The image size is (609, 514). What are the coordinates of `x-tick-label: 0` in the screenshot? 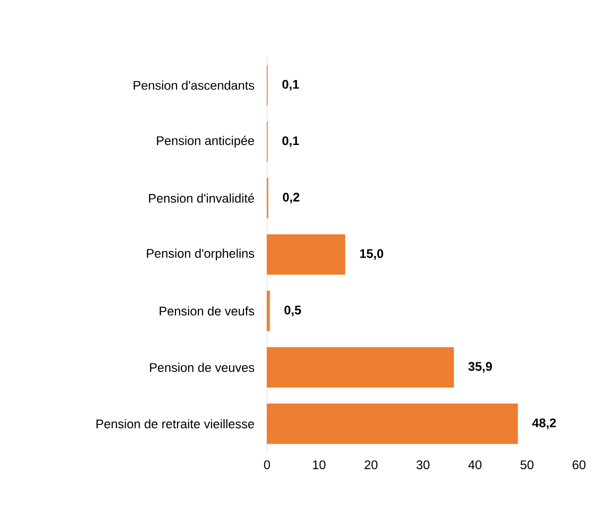 It's located at (267, 465).